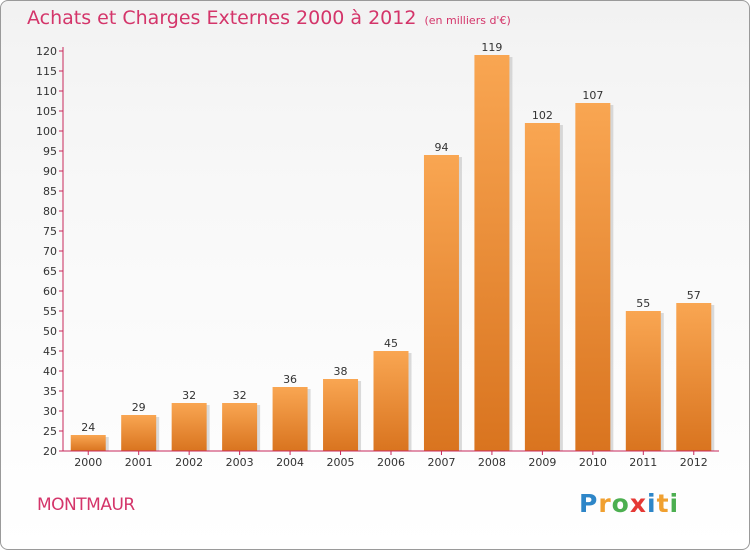 This screenshot has width=750, height=550. What do you see at coordinates (46, 111) in the screenshot?
I see `y-tick-label-105: 105` at bounding box center [46, 111].